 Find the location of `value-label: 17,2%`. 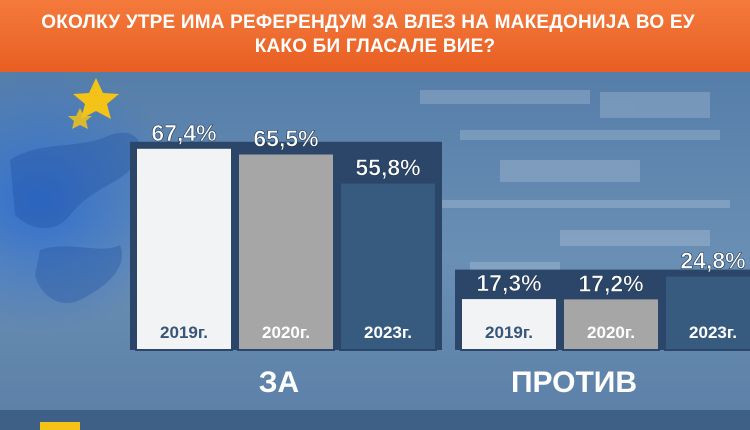

value-label: 17,2% is located at coordinates (610, 283).